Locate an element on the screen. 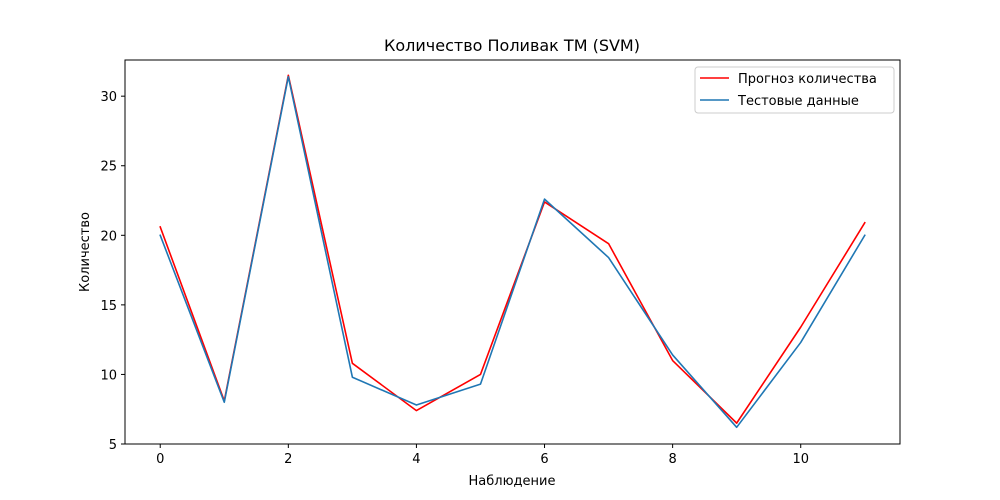  legend-label-2: Тестовые данные is located at coordinates (798, 101).